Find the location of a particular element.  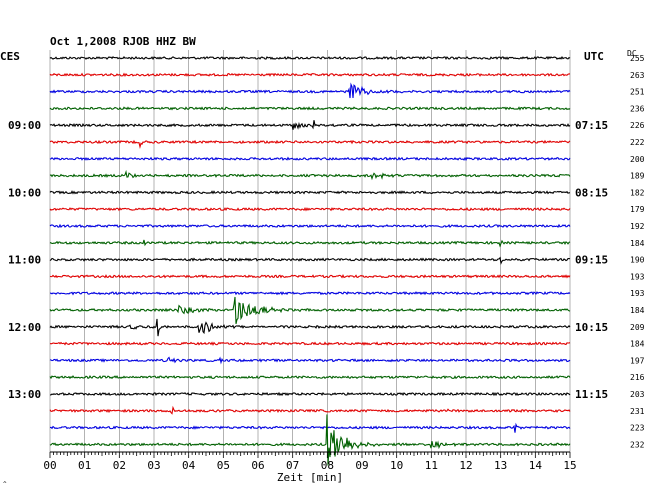

x-tick-label: 13 is located at coordinates (500, 465).